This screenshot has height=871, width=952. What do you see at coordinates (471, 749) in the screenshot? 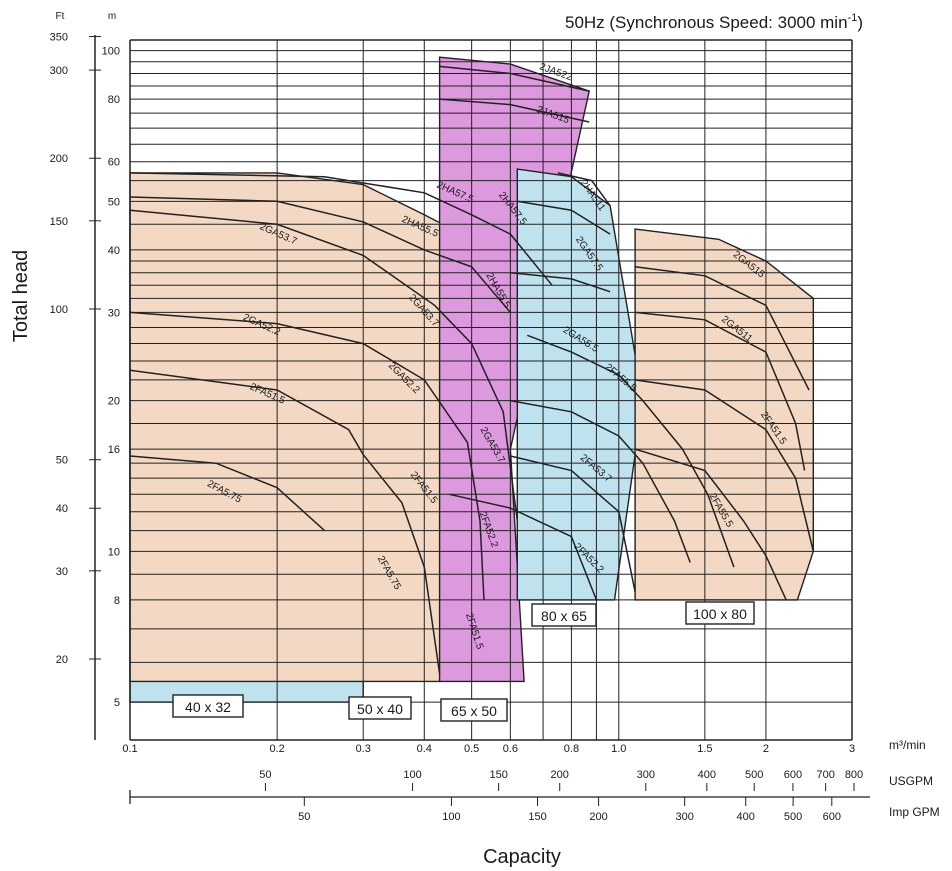
I see `x-tick-label: 0.5` at bounding box center [471, 749].